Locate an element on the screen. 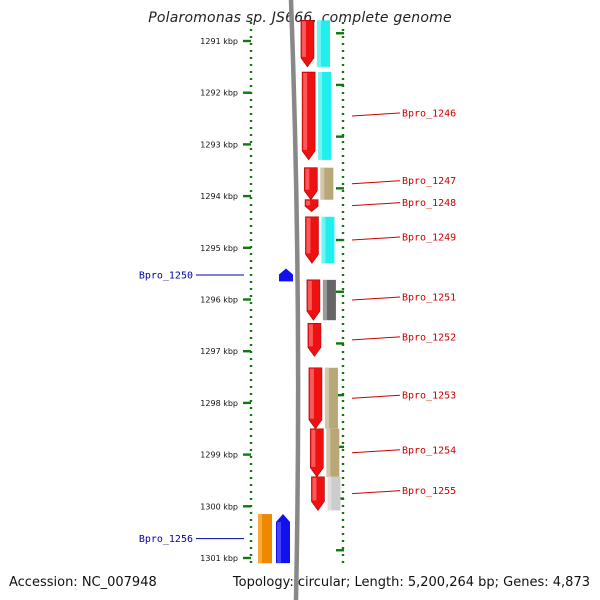 This screenshot has width=600, height=600. gene-label-Bpro_1248: Bpro_1248 is located at coordinates (429, 203).